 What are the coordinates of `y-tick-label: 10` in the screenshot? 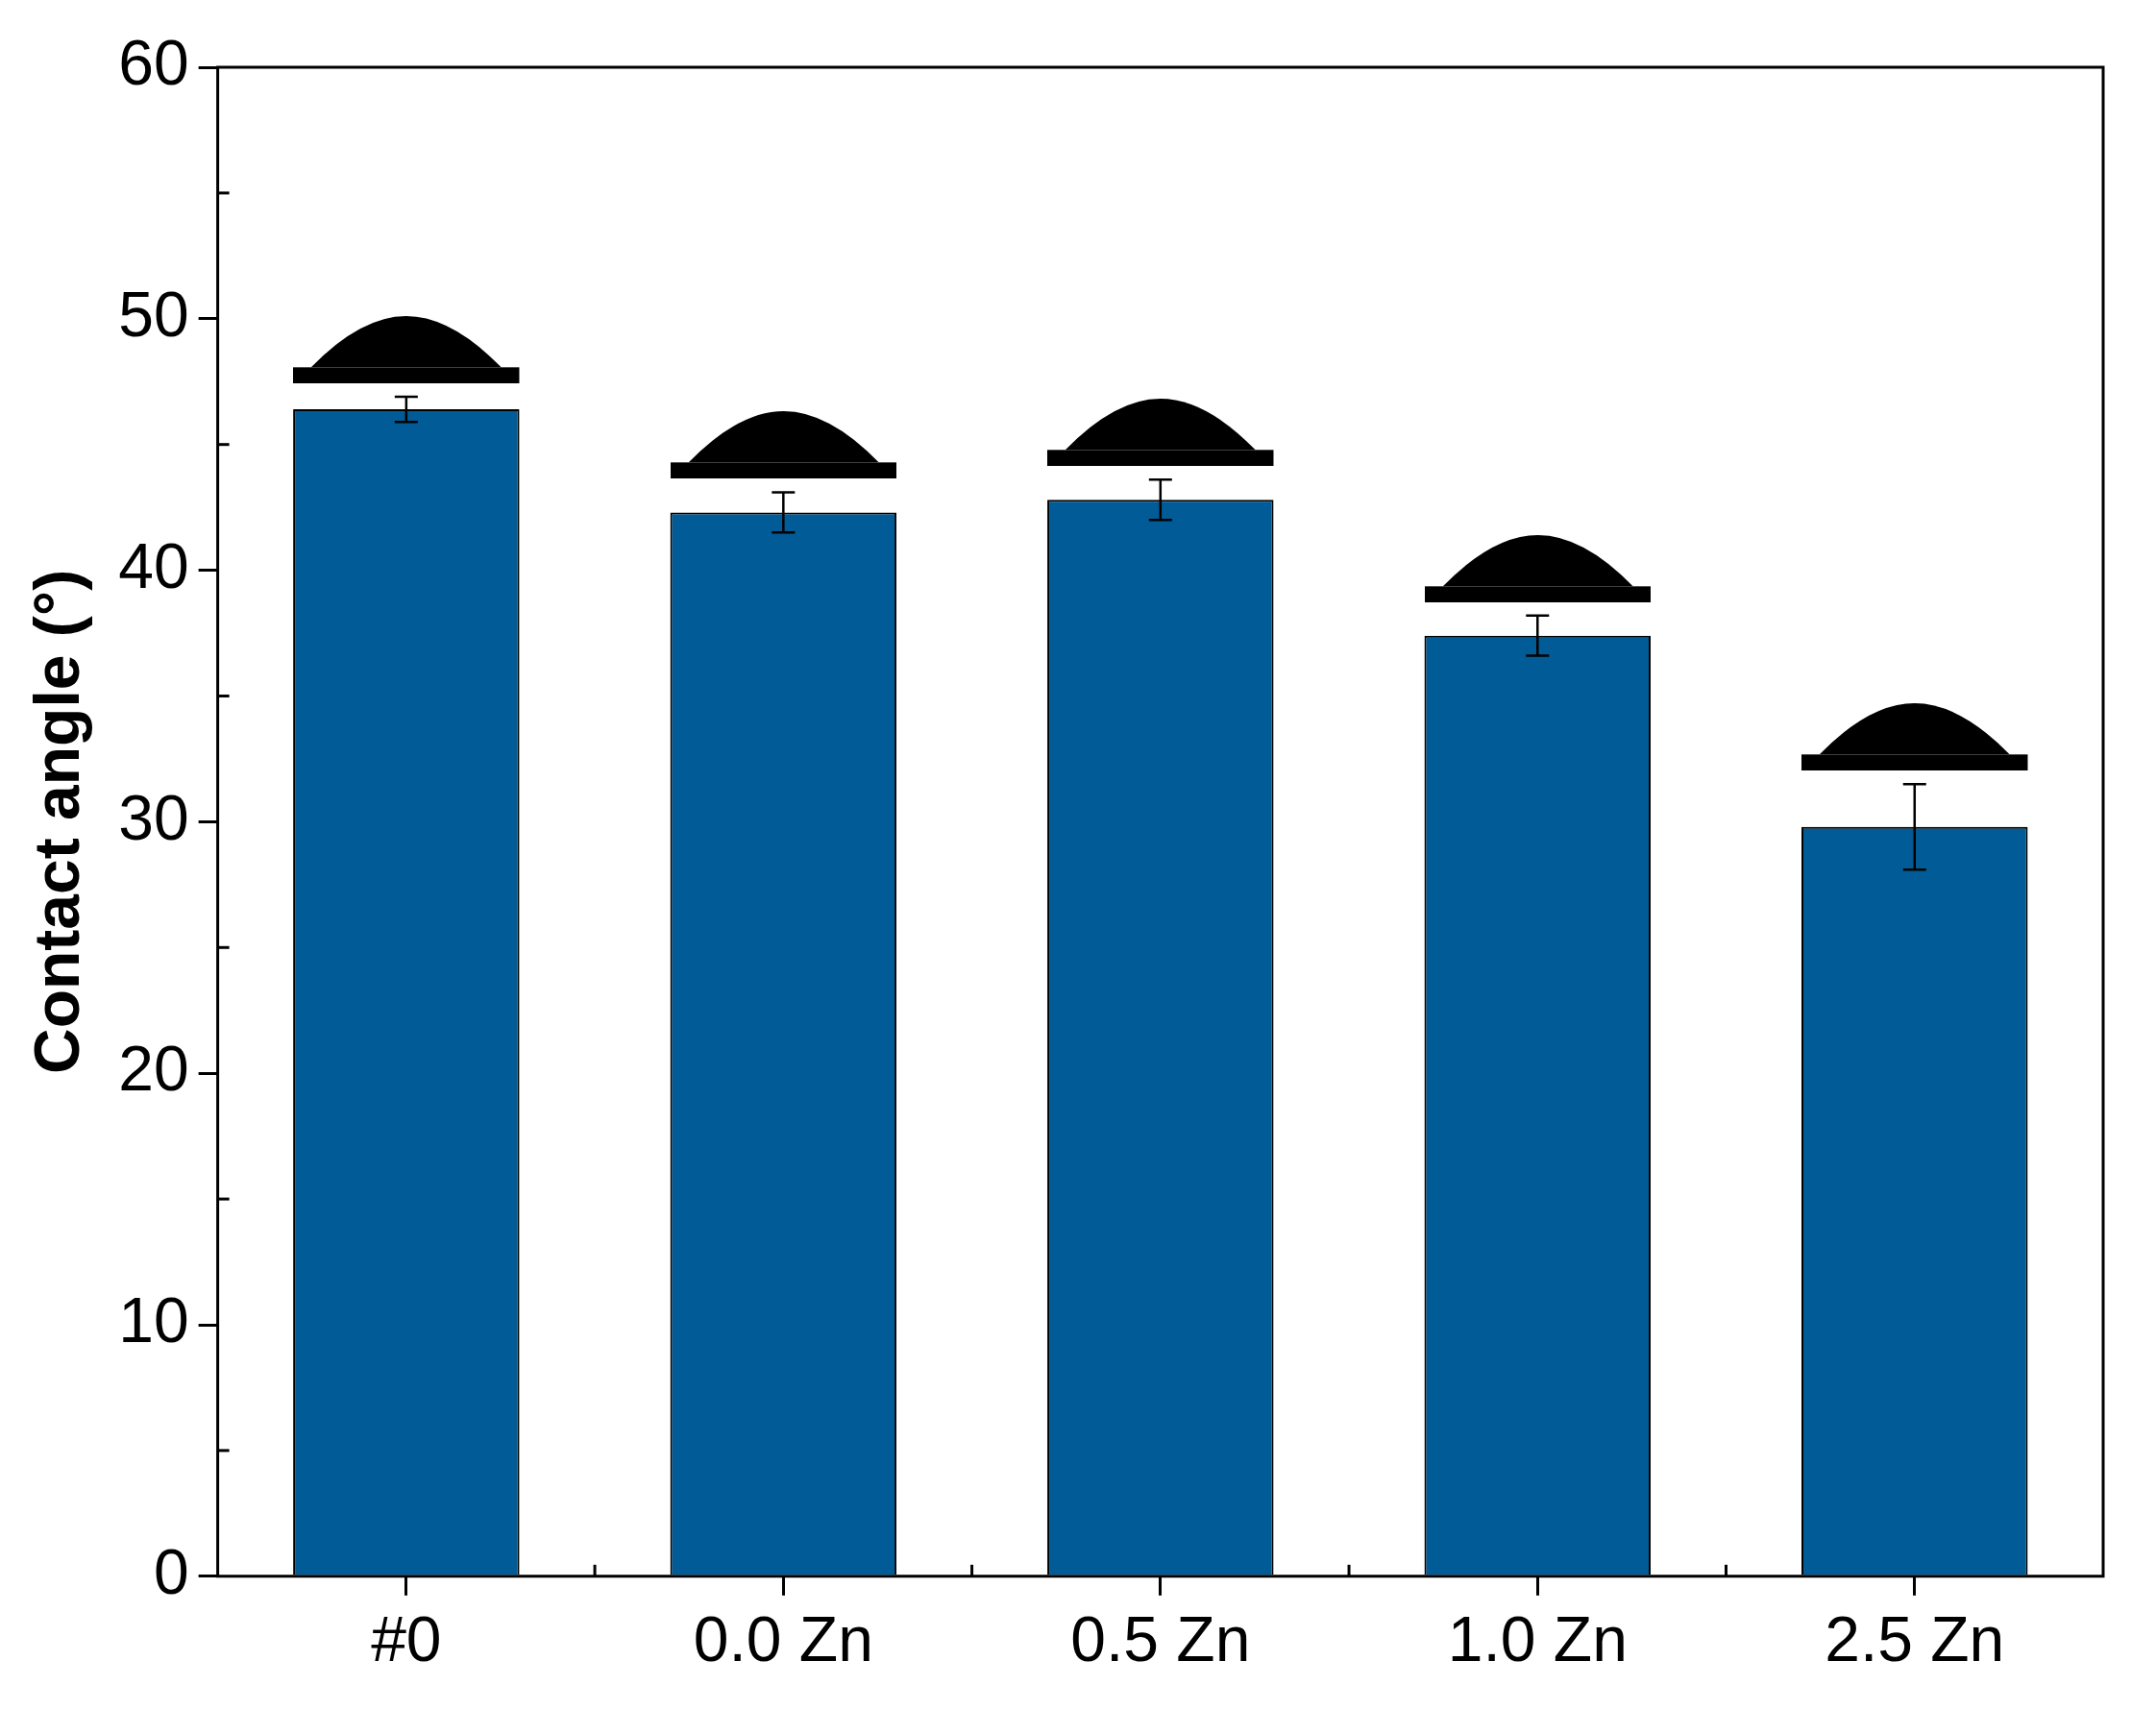 It's located at (153, 1320).